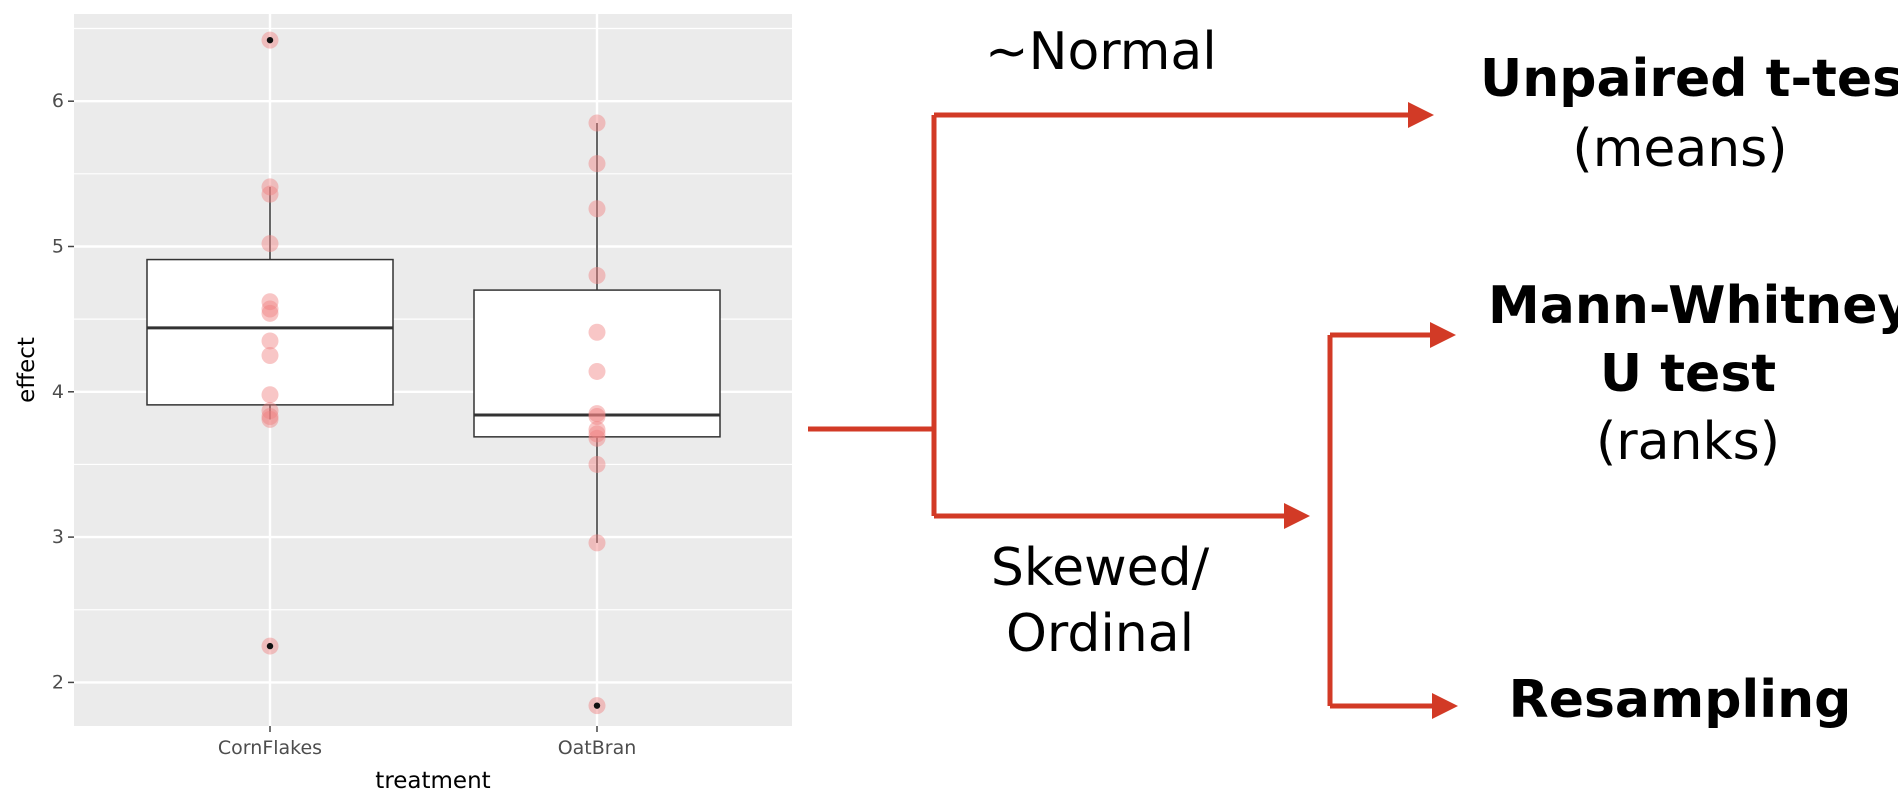  What do you see at coordinates (1689, 79) in the screenshot?
I see `ttest-title: Unpaired t-test` at bounding box center [1689, 79].